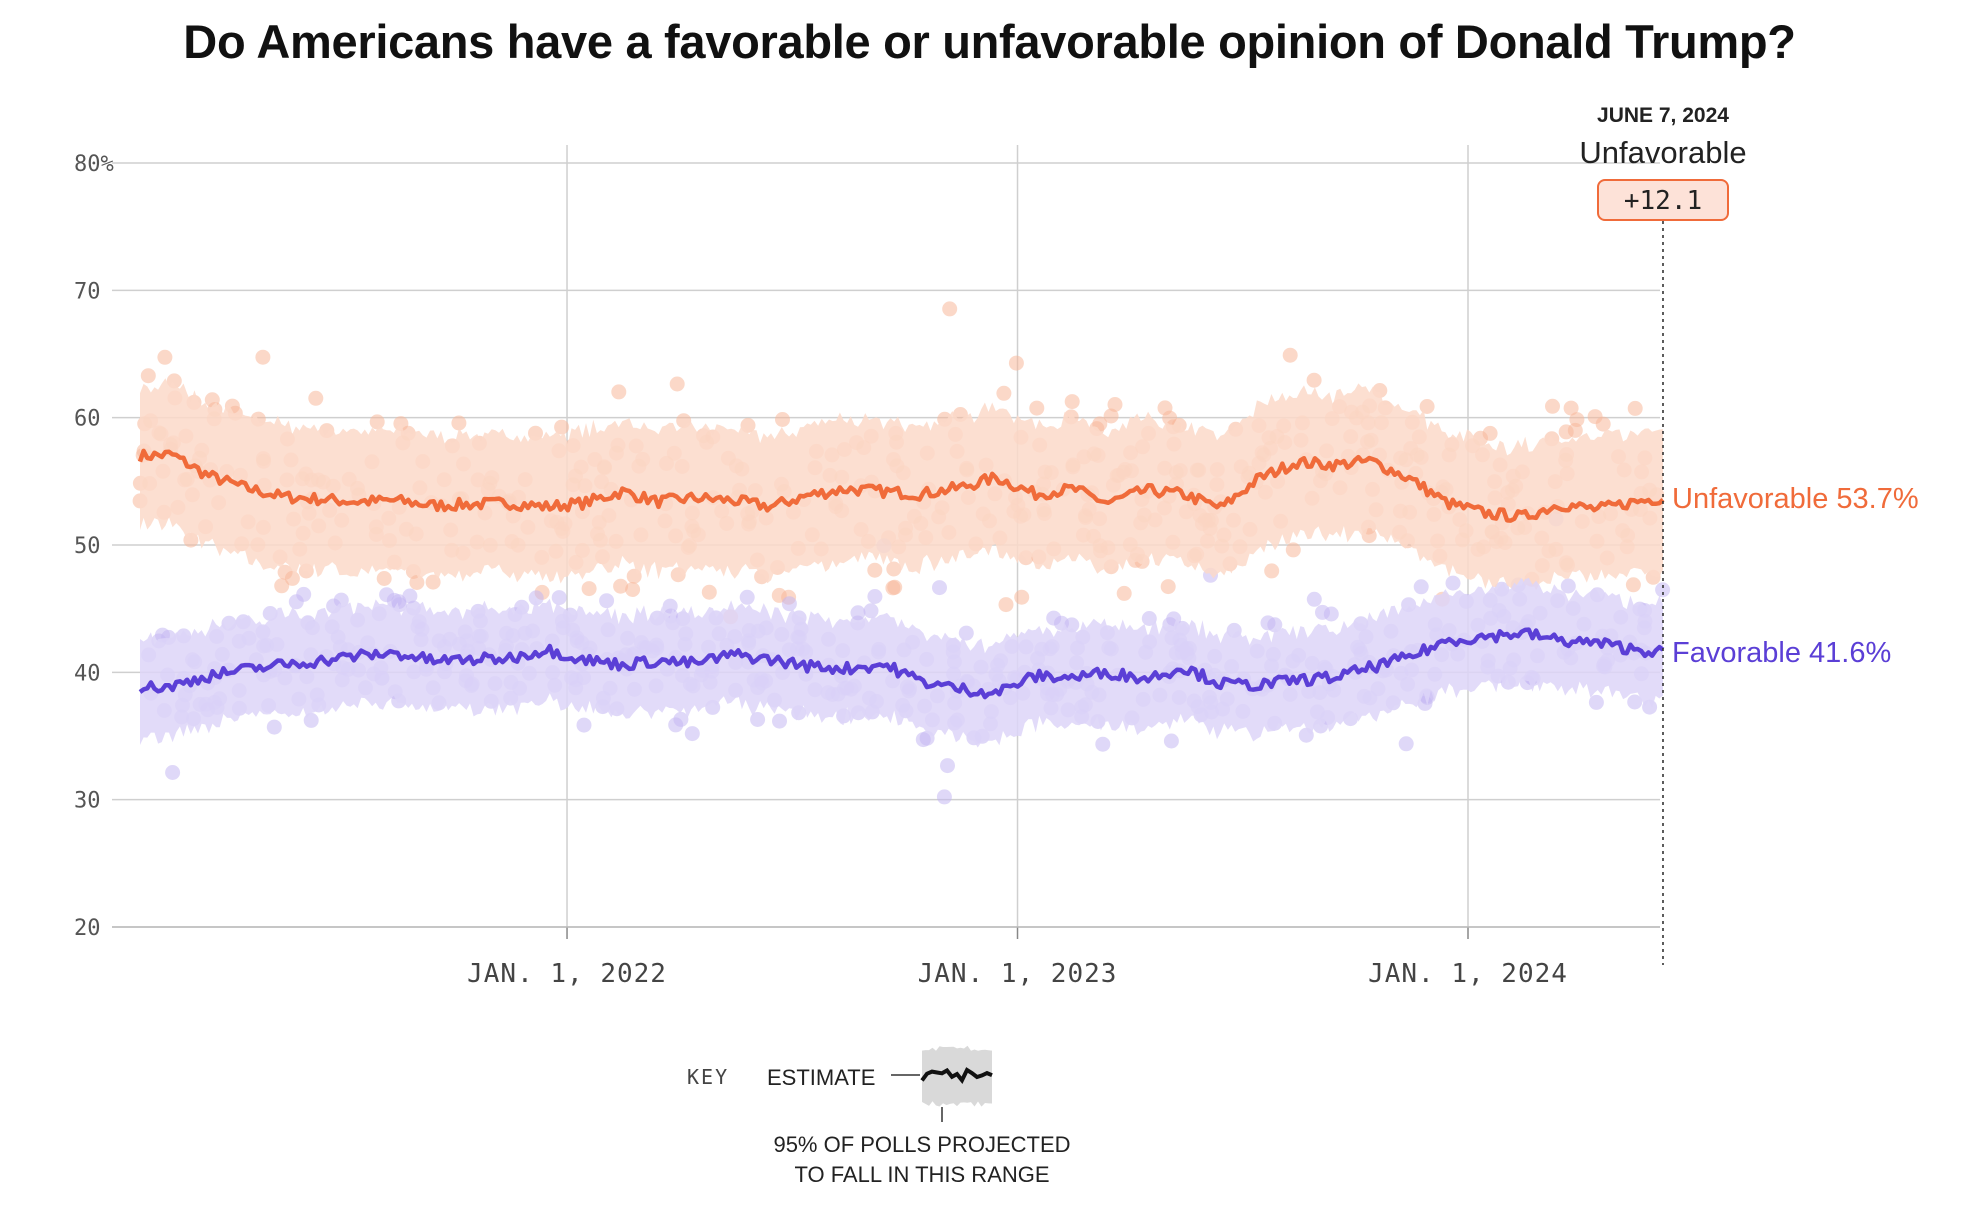 Image resolution: width=1979 pixels, height=1206 pixels. I want to click on y-tick-label: 40, so click(87, 673).